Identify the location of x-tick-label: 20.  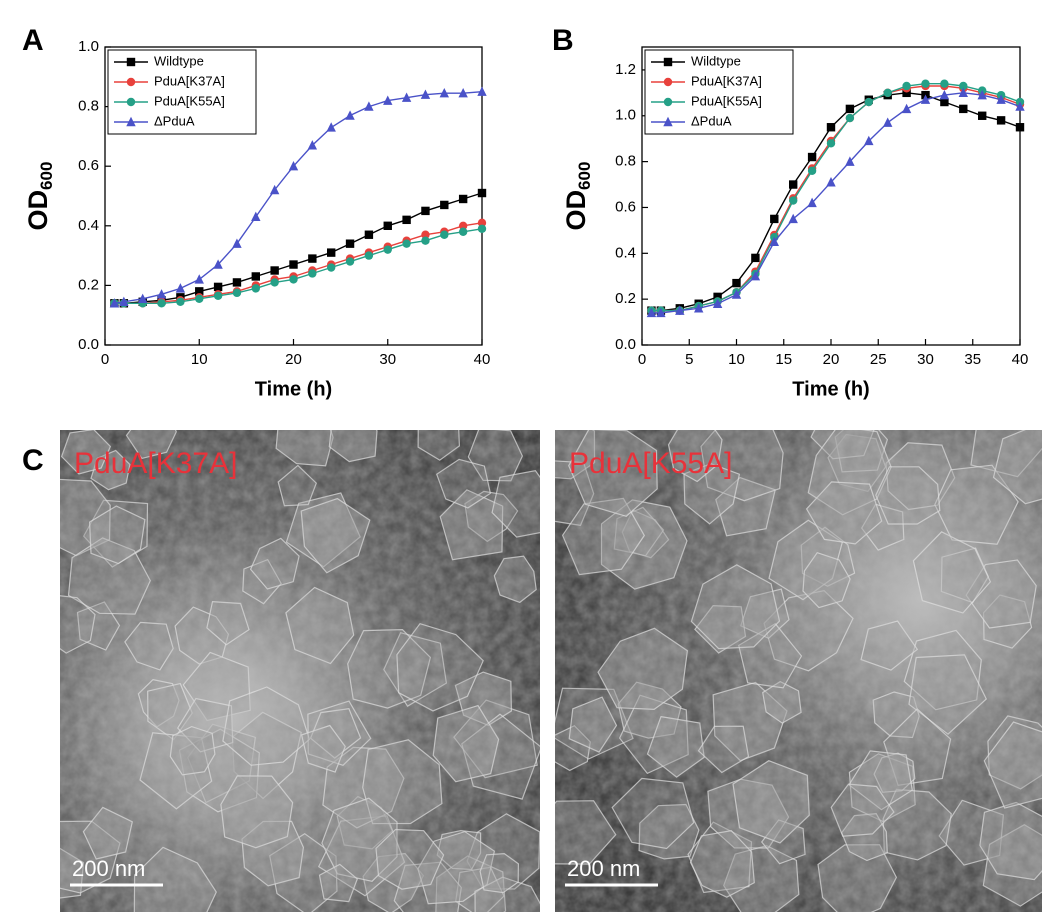
(831, 359).